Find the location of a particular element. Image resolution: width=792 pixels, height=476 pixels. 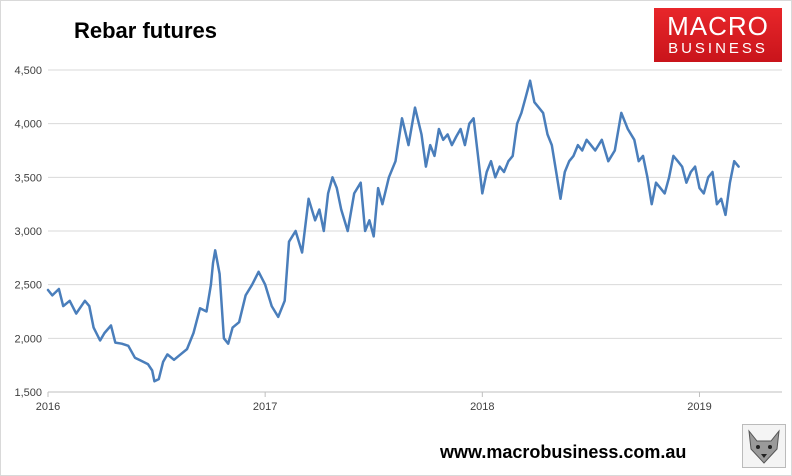

y-tick-label: 3,000 is located at coordinates (28, 232).